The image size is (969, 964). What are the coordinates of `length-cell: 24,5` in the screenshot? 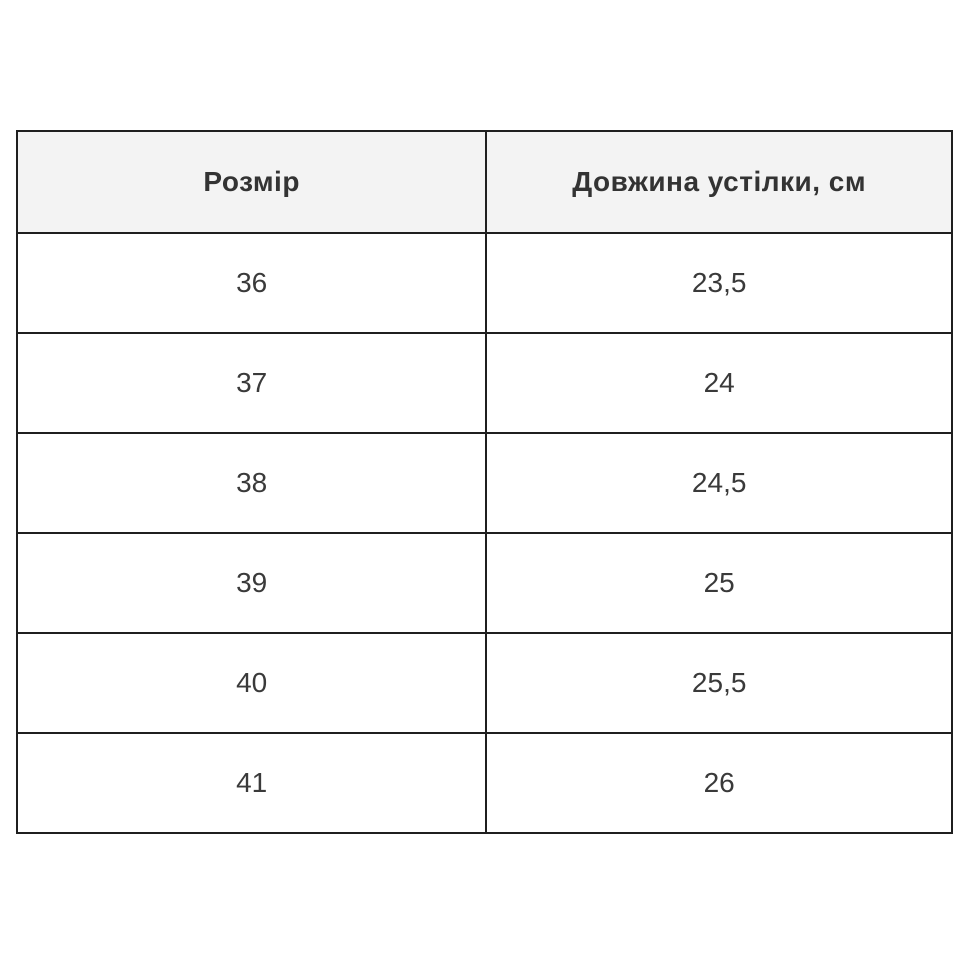 It's located at (719, 483).